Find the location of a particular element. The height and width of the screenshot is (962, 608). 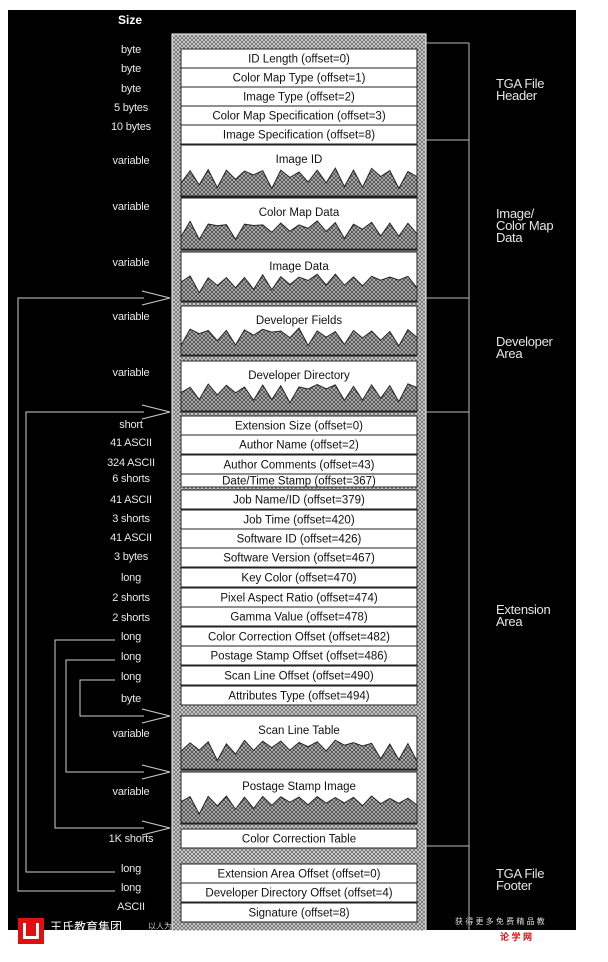

field-label: Signature (offset=8) is located at coordinates (298, 914).